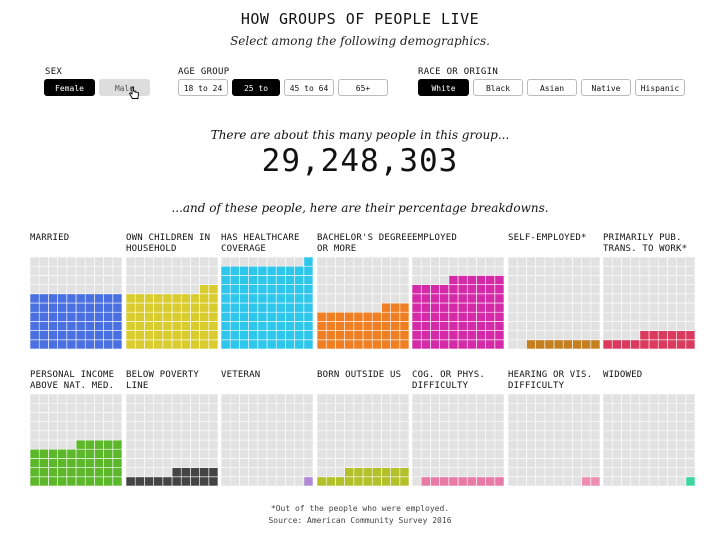 The image size is (720, 547). I want to click on age-option-25-to-44: 25 to 44, so click(256, 94).